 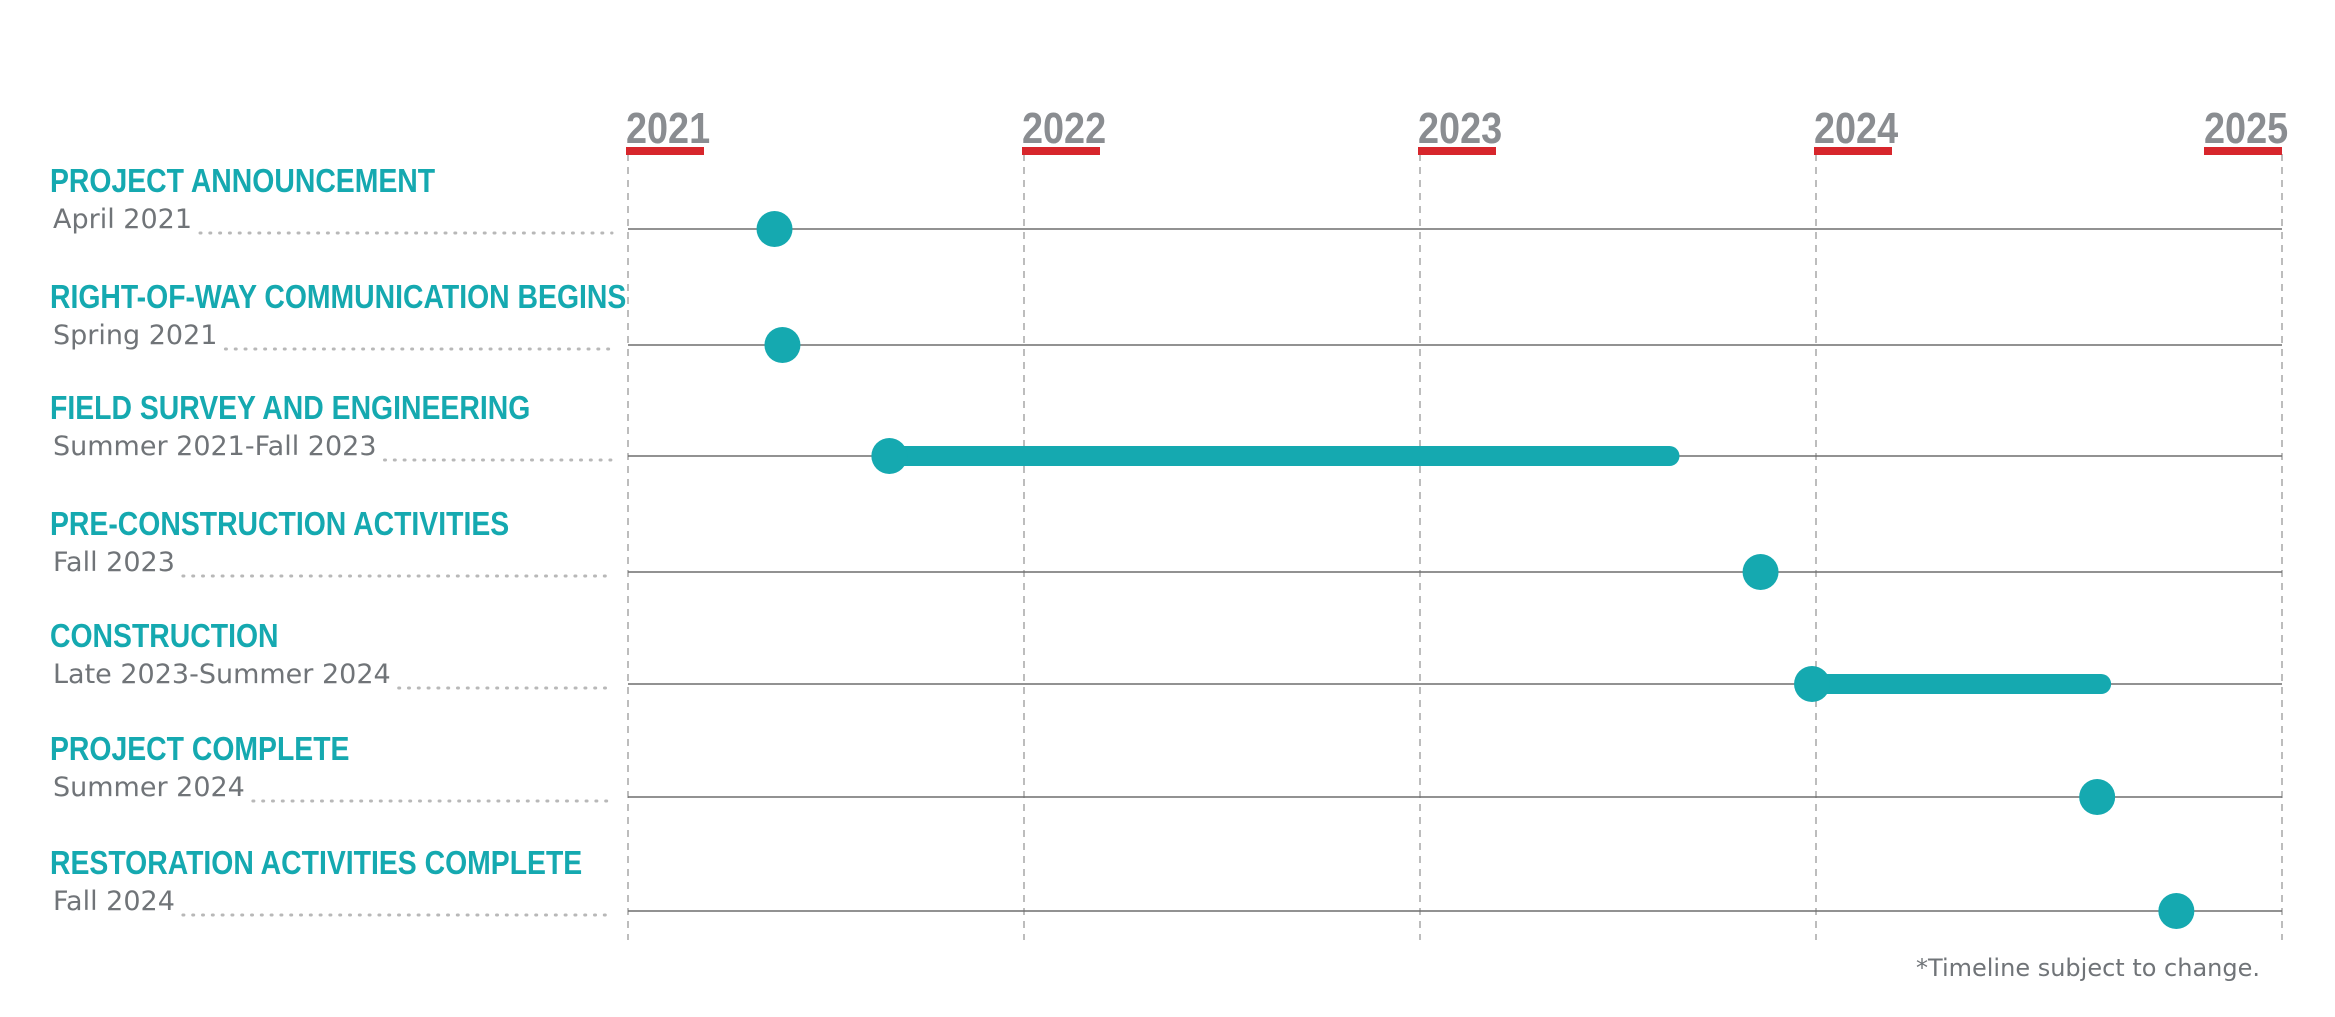 What do you see at coordinates (1460, 127) in the screenshot?
I see `year-label: 2023` at bounding box center [1460, 127].